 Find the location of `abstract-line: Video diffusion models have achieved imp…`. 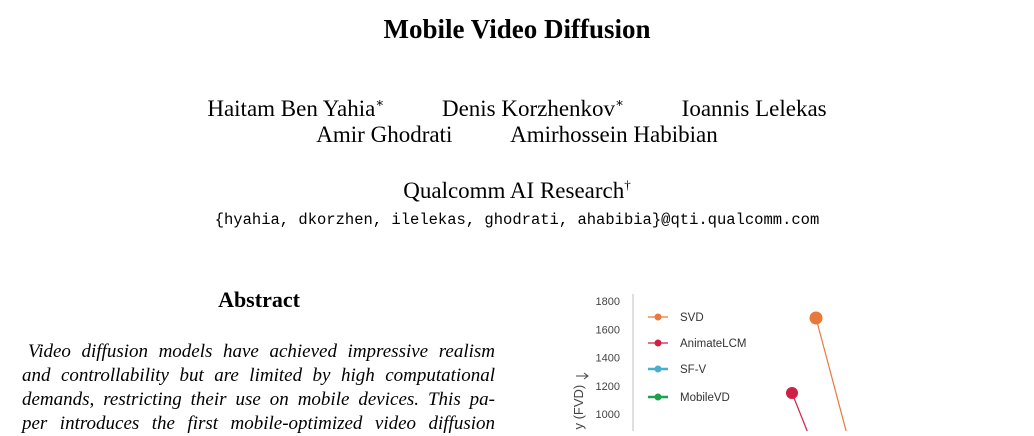

abstract-line: Video diffusion models have achieved imp… is located at coordinates (261, 351).